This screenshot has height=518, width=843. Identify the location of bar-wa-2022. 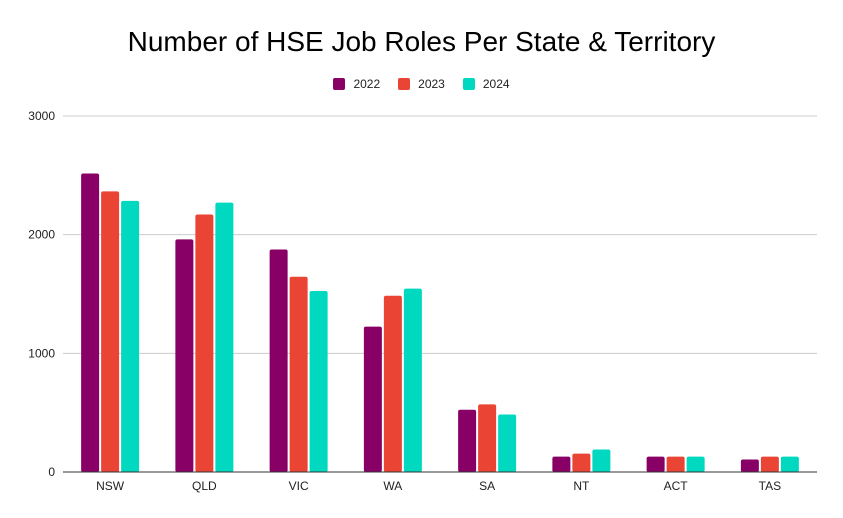
(372, 399).